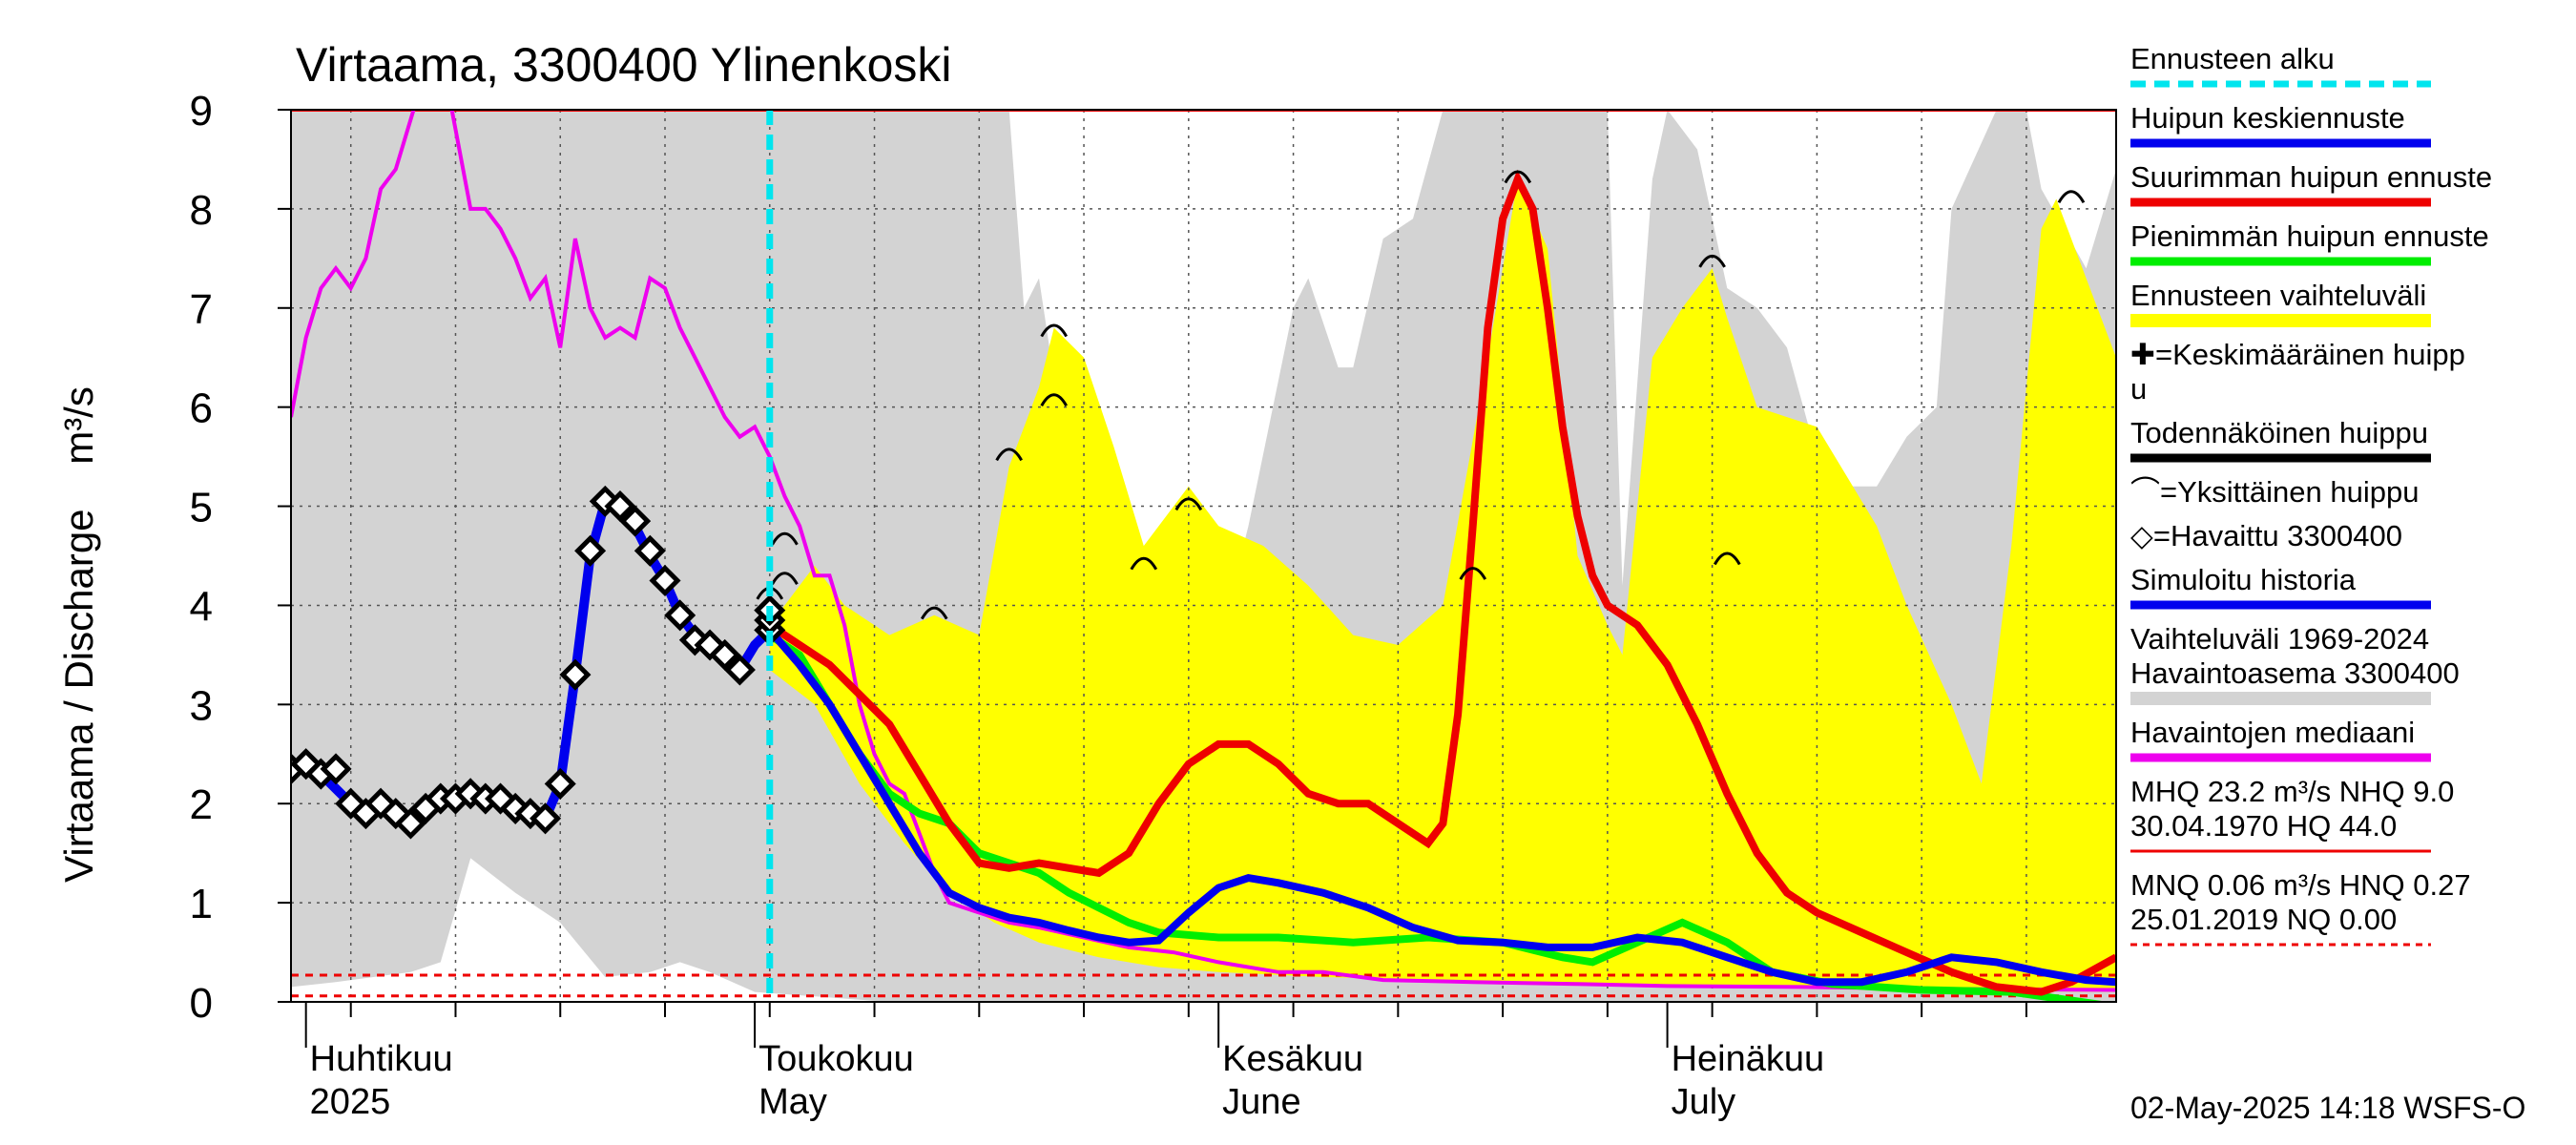 The width and height of the screenshot is (2576, 1145). I want to click on month-label-en: July, so click(1704, 1102).